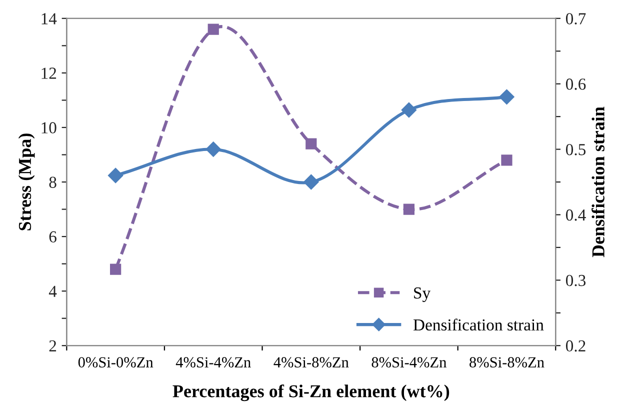 This screenshot has width=635, height=409. I want to click on x-tick-label: 8%Si-4%Zn, so click(409, 362).